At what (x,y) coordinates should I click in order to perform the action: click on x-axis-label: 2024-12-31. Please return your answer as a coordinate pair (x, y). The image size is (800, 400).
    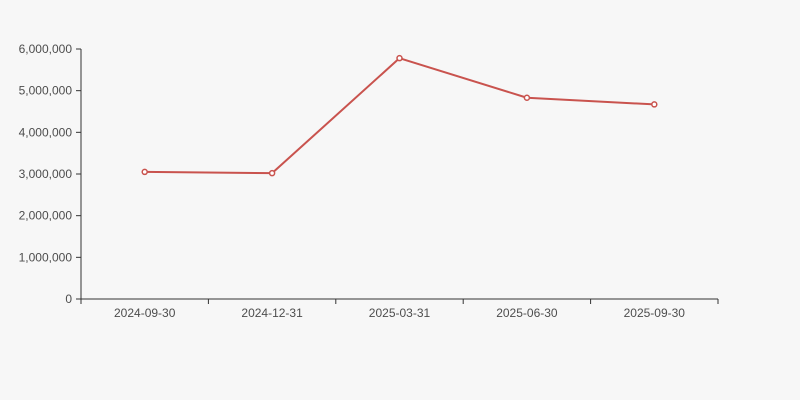
    Looking at the image, I should click on (272, 313).